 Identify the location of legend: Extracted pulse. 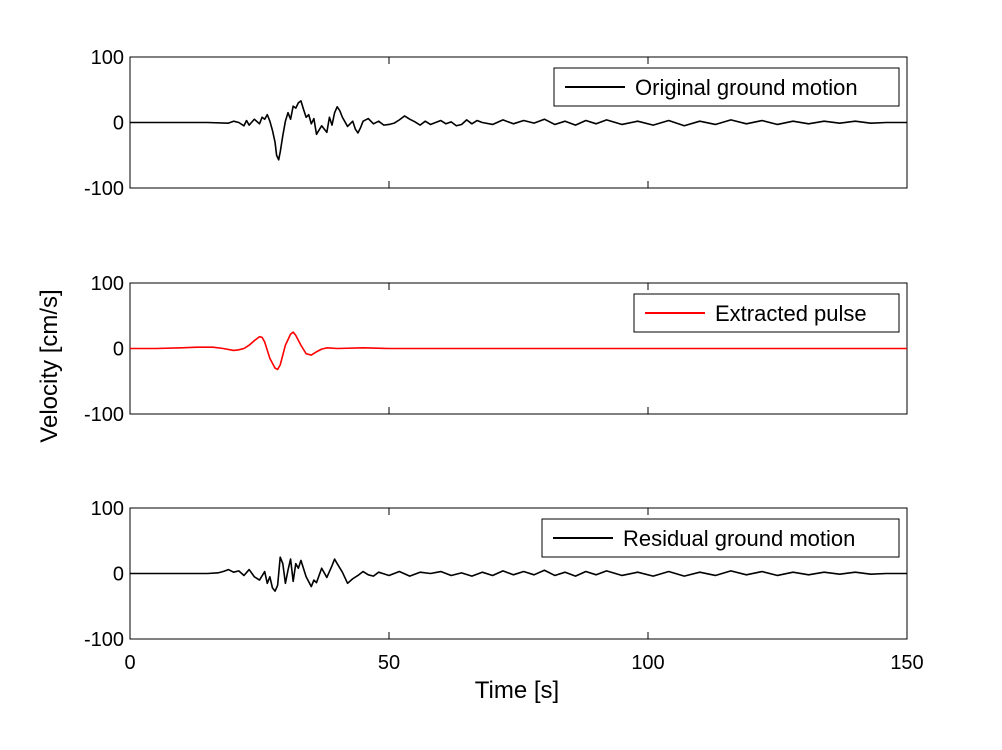
(766, 313).